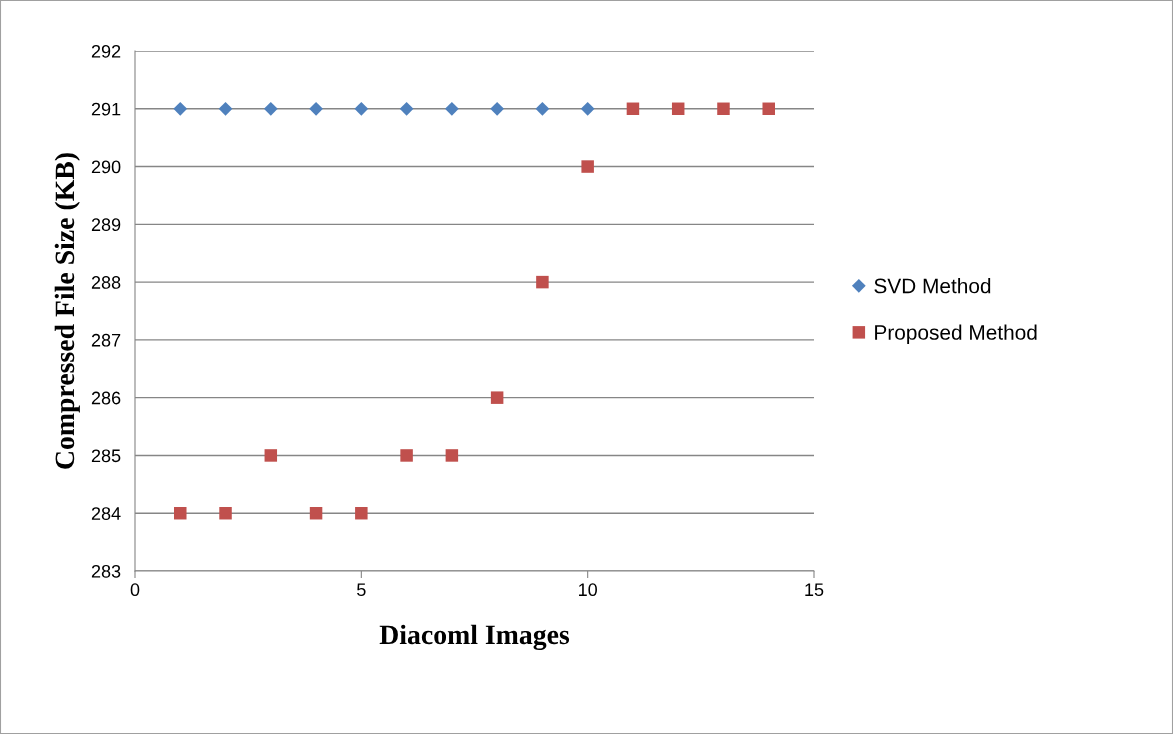 The image size is (1173, 734). What do you see at coordinates (106, 51) in the screenshot?
I see `y-tick-label: 292` at bounding box center [106, 51].